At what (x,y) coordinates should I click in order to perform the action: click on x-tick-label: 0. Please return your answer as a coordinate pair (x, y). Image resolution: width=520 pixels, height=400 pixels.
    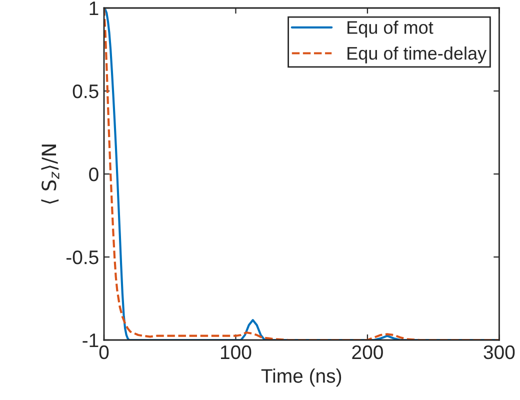
    Looking at the image, I should click on (104, 352).